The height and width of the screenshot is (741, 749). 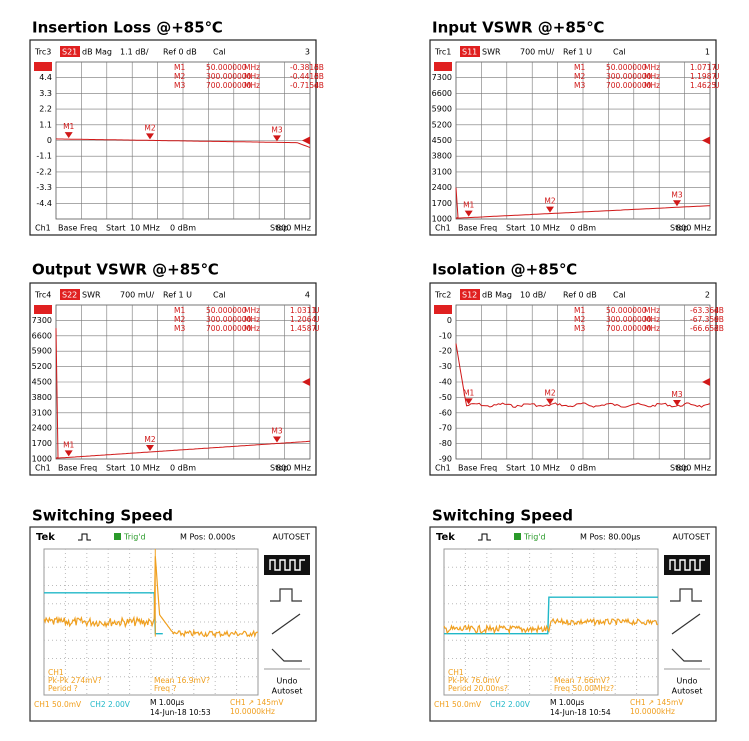 What do you see at coordinates (442, 140) in the screenshot?
I see `y-tick-label: 4500` at bounding box center [442, 140].